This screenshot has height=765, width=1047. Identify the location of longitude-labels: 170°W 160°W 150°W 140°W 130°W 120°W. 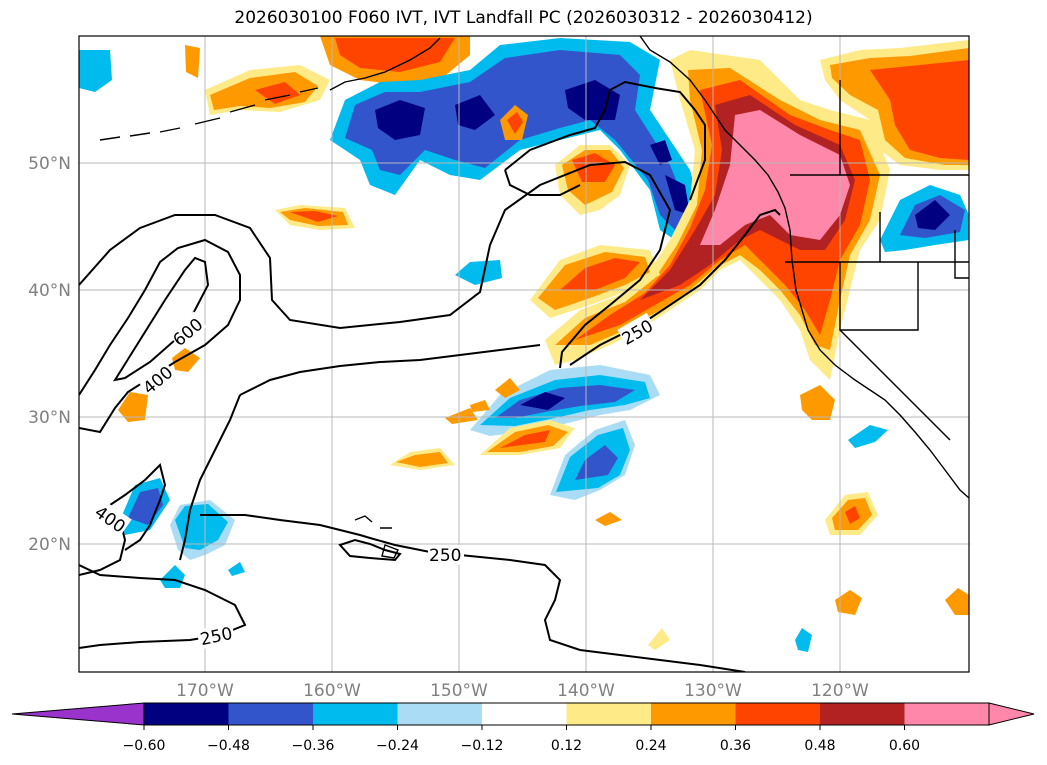
(522, 691).